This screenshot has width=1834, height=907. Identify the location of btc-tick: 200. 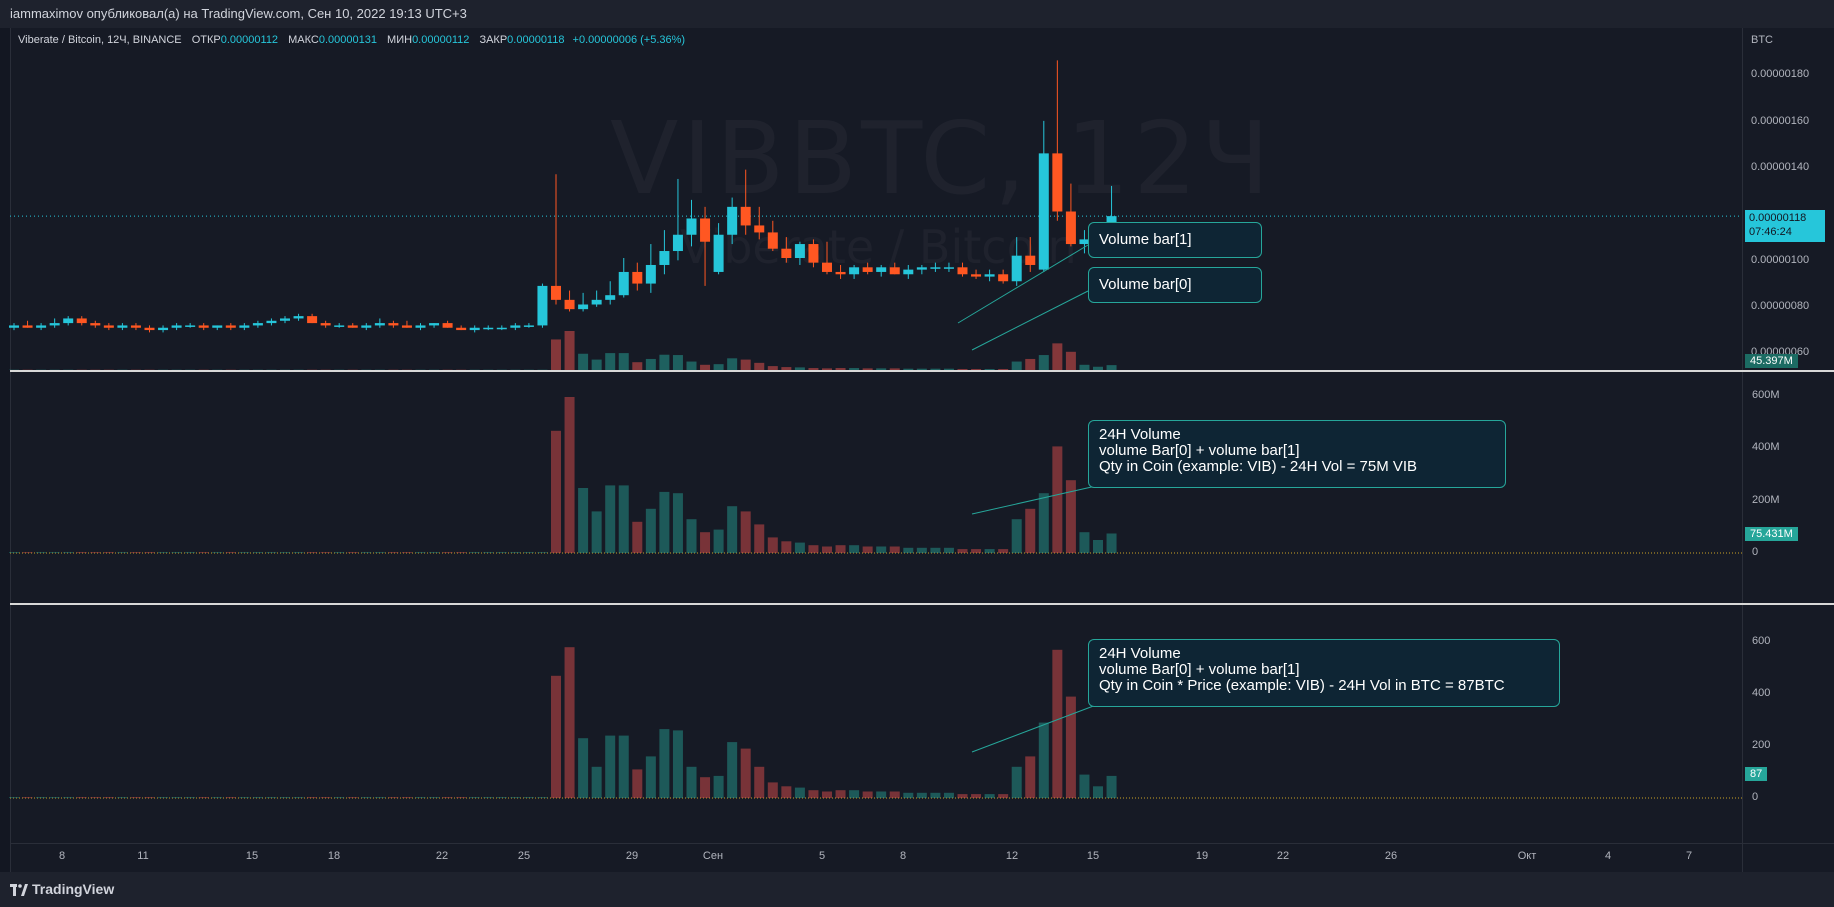
(1761, 745).